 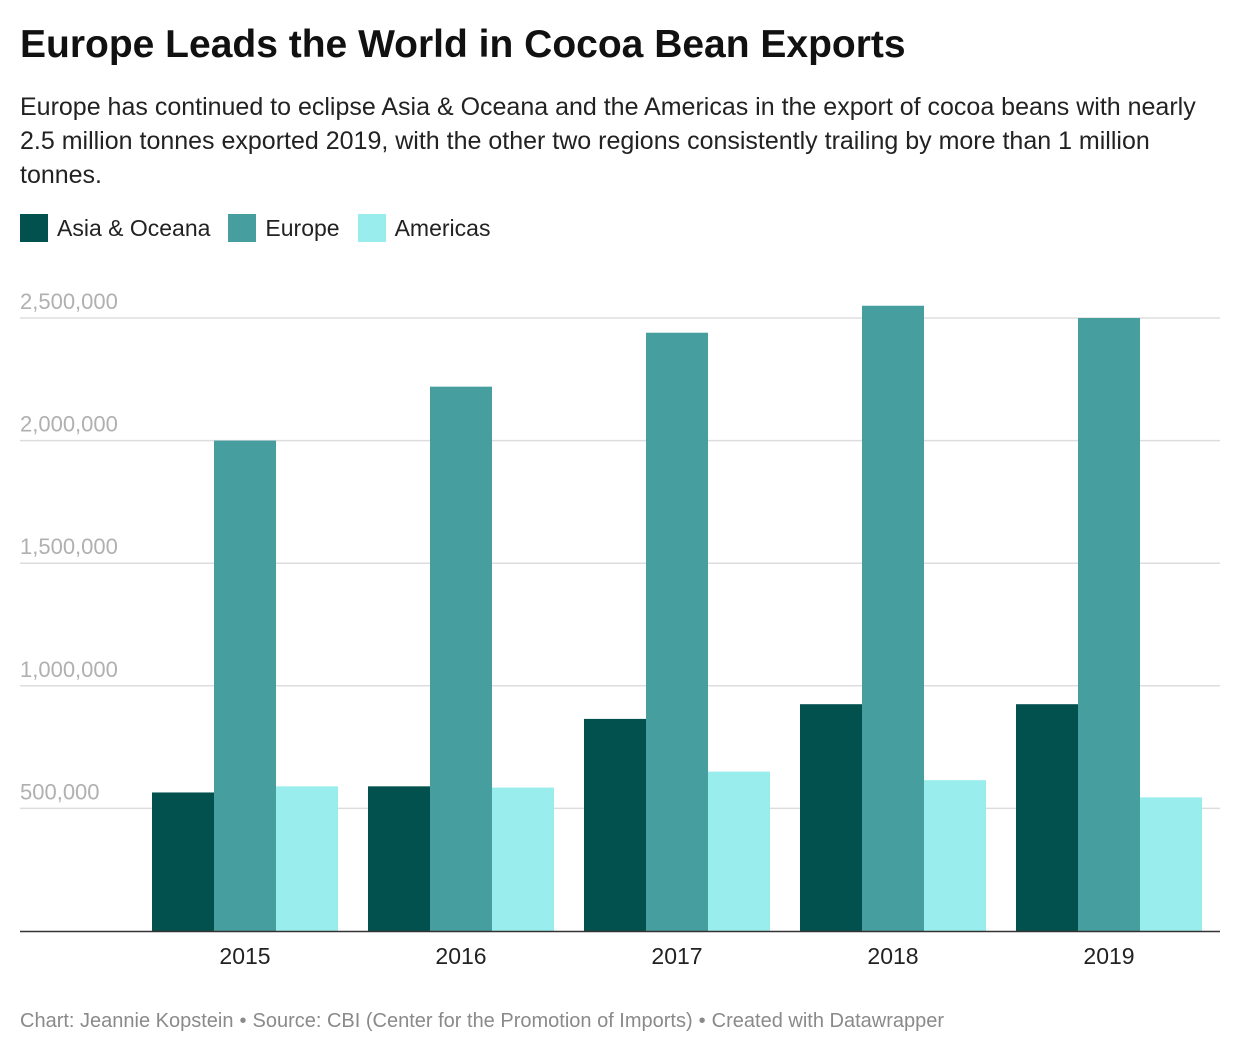 I want to click on footer-tool: Created with Datawrapper, so click(x=828, y=1021).